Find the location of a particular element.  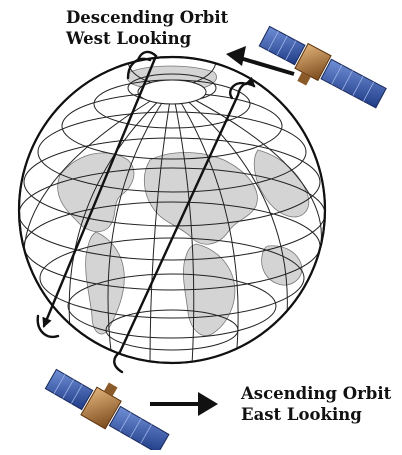

orbit-loop-bottom is located at coordinates (48, 326).